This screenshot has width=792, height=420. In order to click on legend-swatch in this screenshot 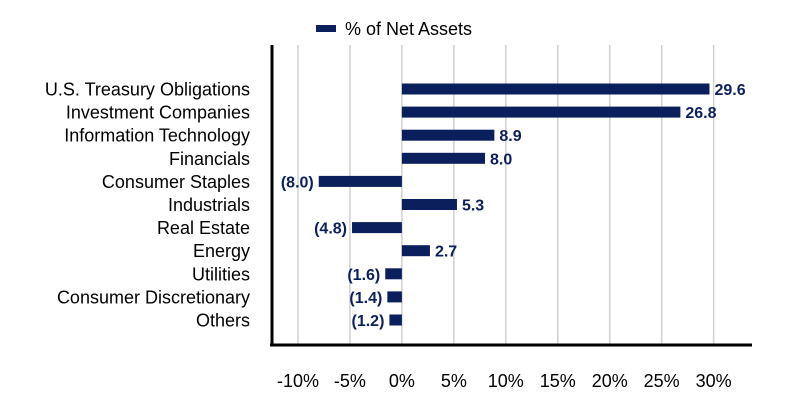, I will do `click(326, 28)`.